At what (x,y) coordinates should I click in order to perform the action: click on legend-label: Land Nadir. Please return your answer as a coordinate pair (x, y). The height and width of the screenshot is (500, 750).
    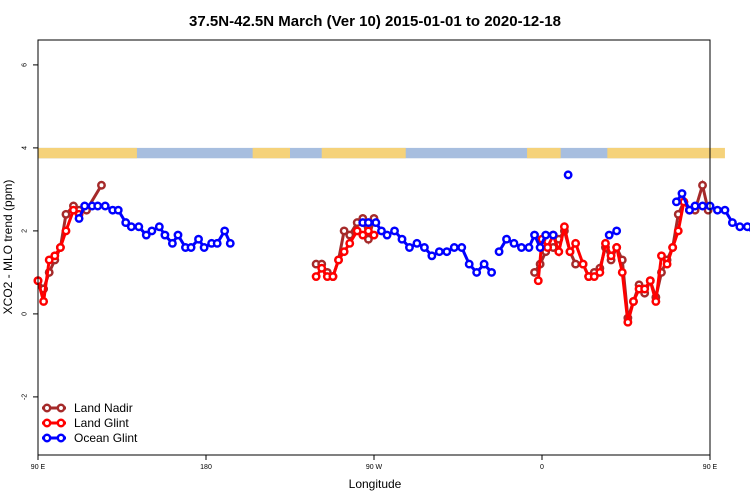
    Looking at the image, I should click on (103, 408).